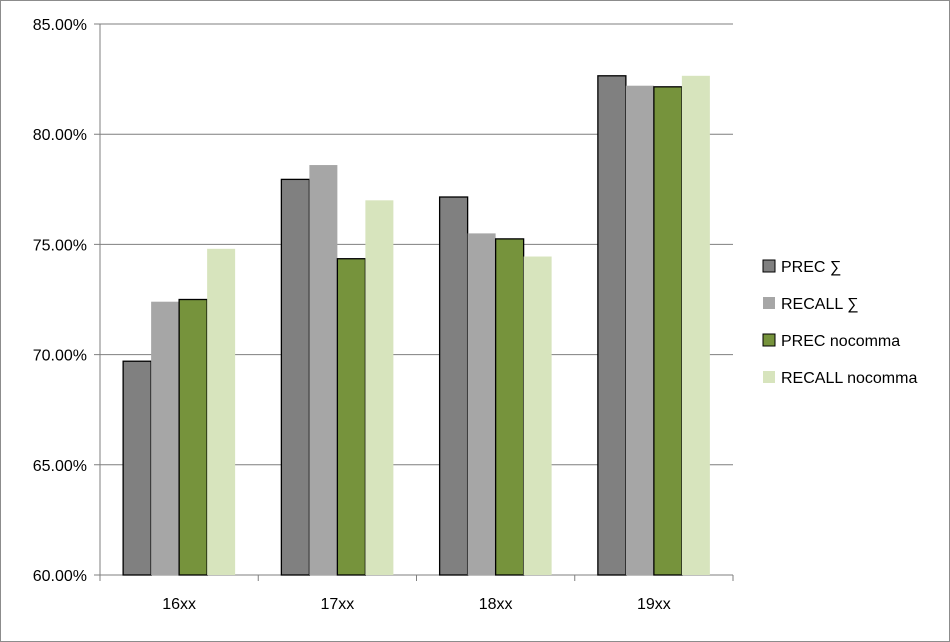  Describe the element at coordinates (60, 25) in the screenshot. I see `y-tick-label: 85.00%` at that location.